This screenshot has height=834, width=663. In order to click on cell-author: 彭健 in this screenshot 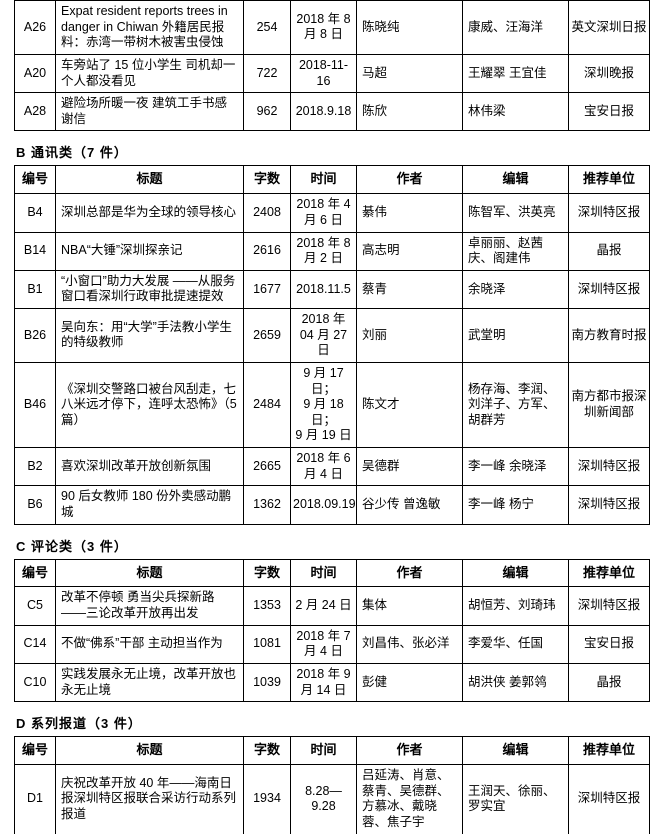, I will do `click(409, 682)`.